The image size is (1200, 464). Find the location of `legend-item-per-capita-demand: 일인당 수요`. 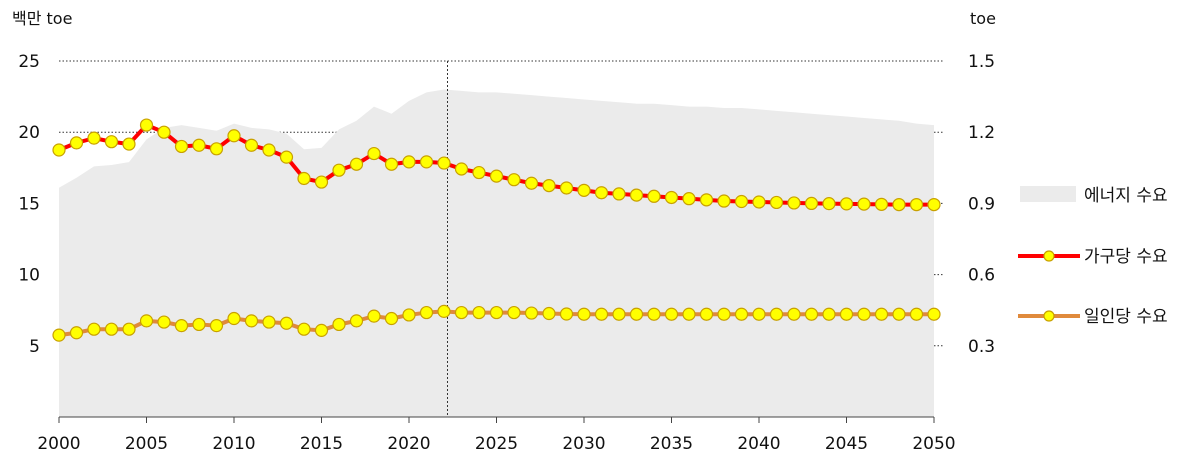

legend-item-per-capita-demand: 일인당 수요 is located at coordinates (1093, 317).